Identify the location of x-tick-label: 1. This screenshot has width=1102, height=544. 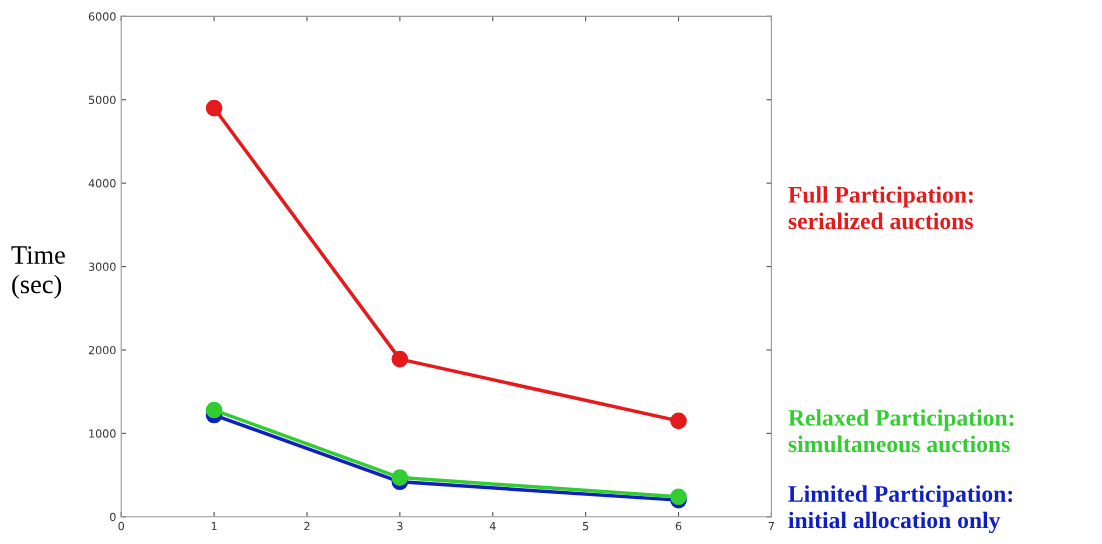
(214, 526).